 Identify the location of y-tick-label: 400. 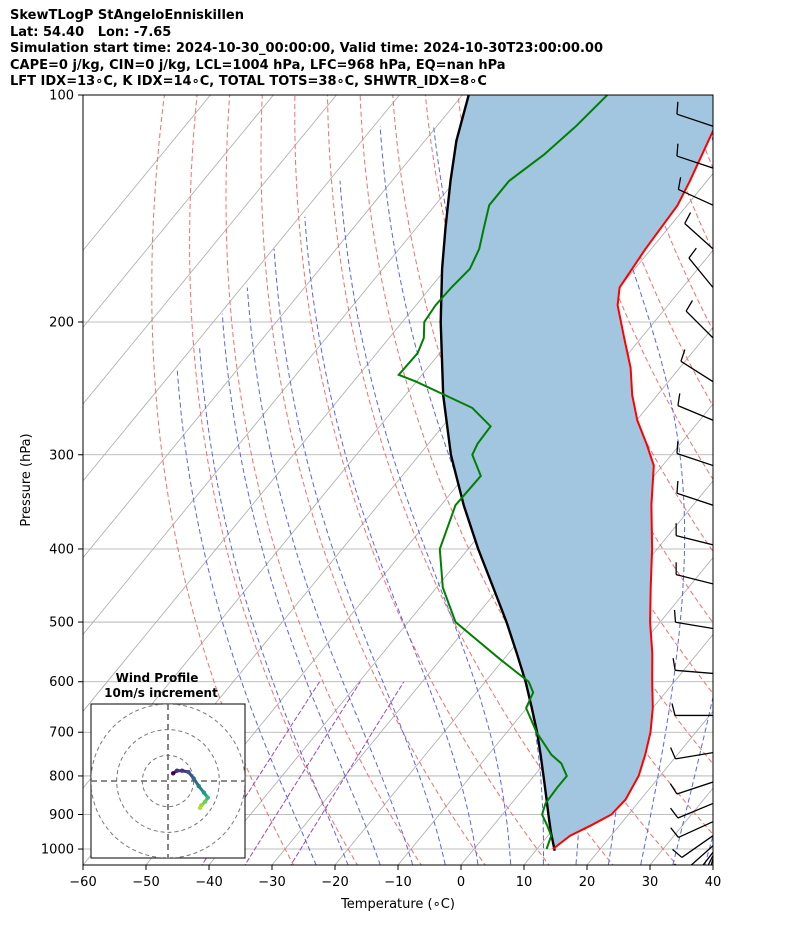
(61, 549).